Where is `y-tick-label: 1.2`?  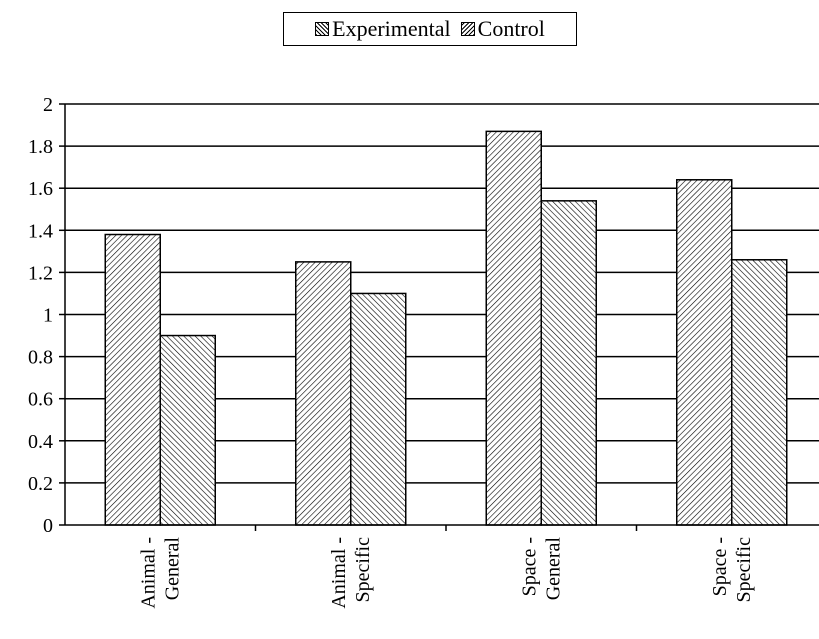
y-tick-label: 1.2 is located at coordinates (40, 273).